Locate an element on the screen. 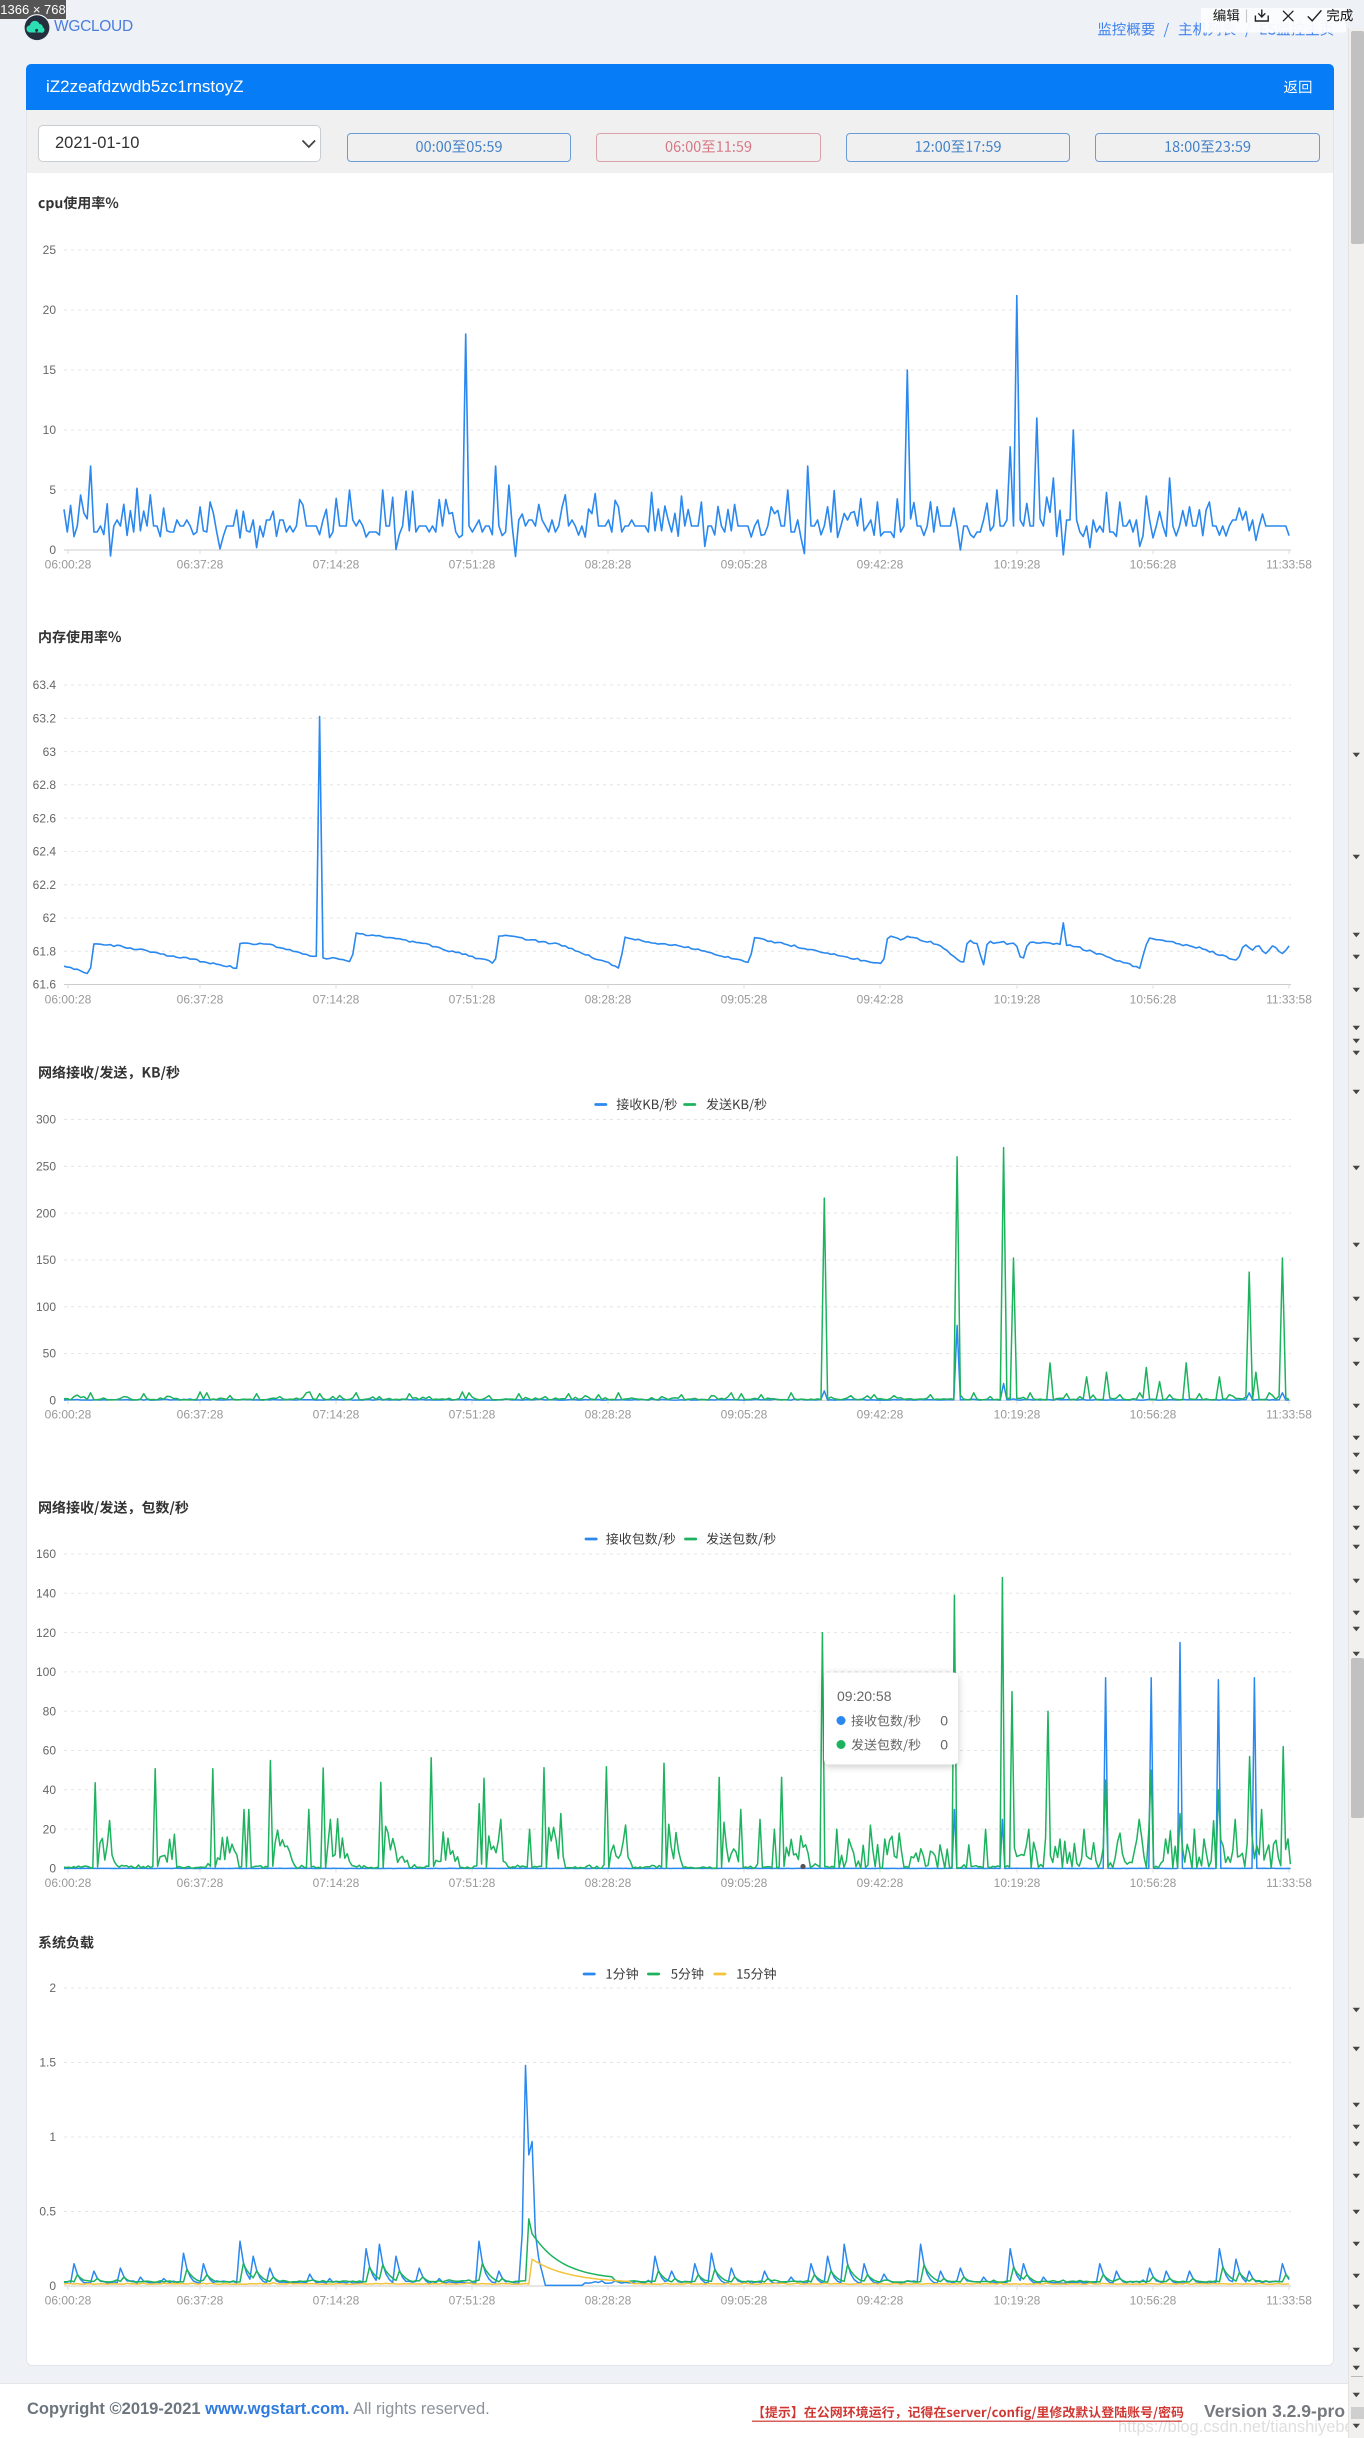 This screenshot has width=1364, height=2438. svg-text: 120 is located at coordinates (46, 1633).